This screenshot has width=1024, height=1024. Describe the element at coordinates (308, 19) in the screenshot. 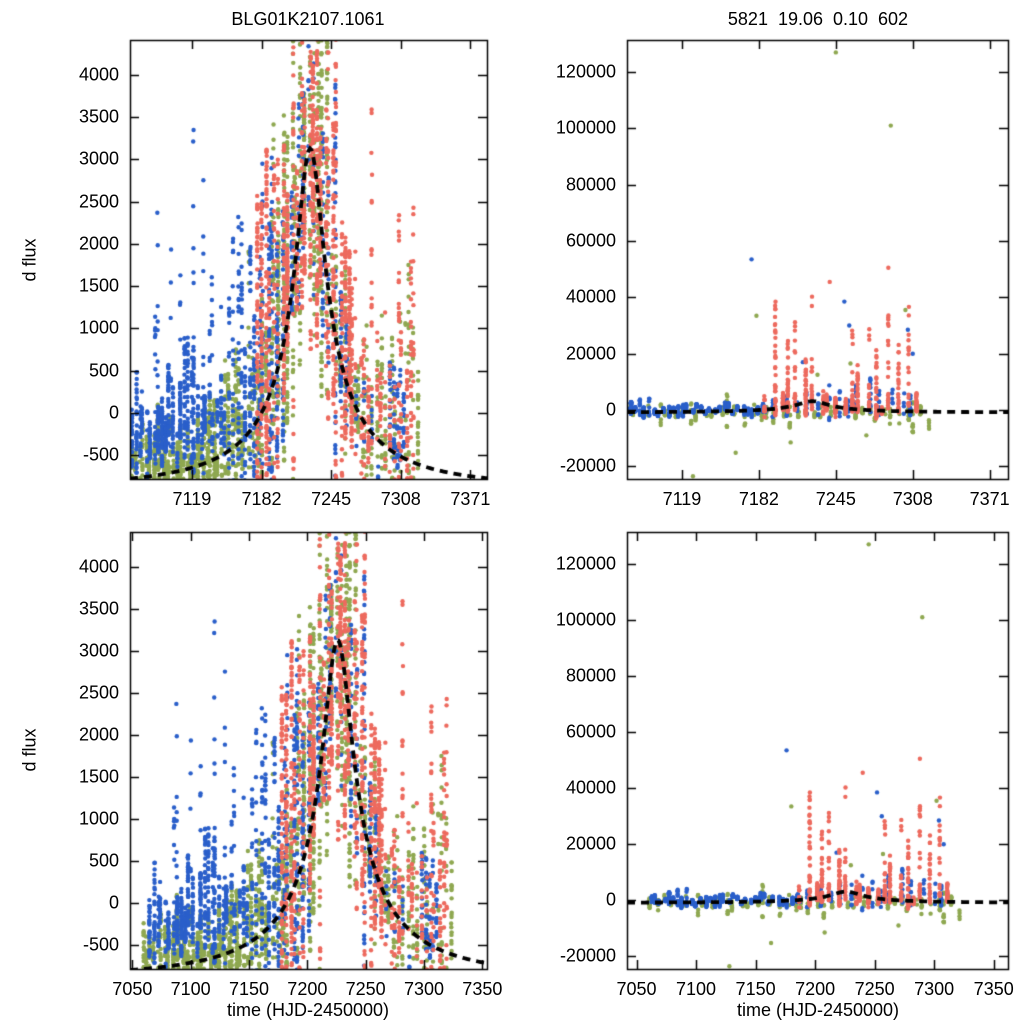

I see `plot-title-left: BLG01K2107.1061` at that location.